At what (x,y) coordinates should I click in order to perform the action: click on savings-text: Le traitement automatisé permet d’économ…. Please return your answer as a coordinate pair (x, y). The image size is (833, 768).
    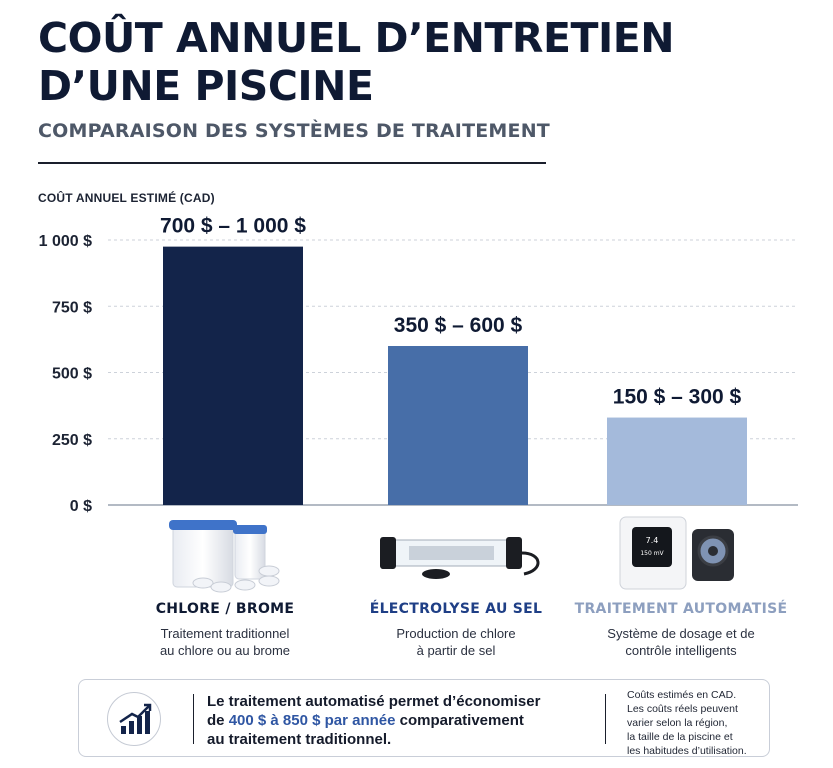
    Looking at the image, I should click on (374, 720).